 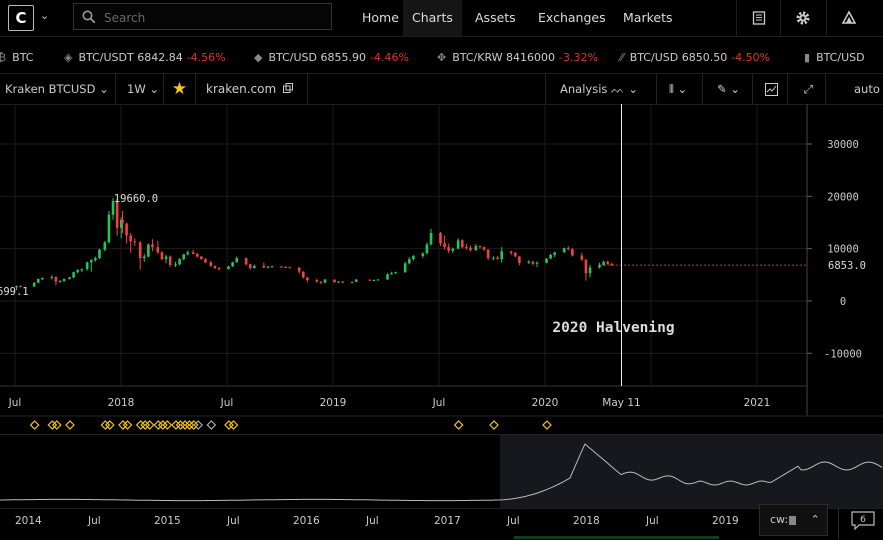 What do you see at coordinates (432, 18) in the screenshot?
I see `nav-charts: Charts` at bounding box center [432, 18].